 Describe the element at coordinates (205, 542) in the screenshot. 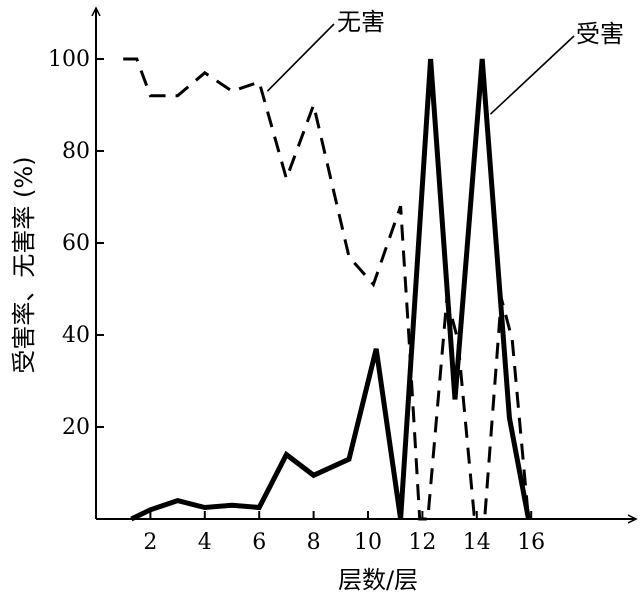

I see `x-tick-label-4: 4` at that location.